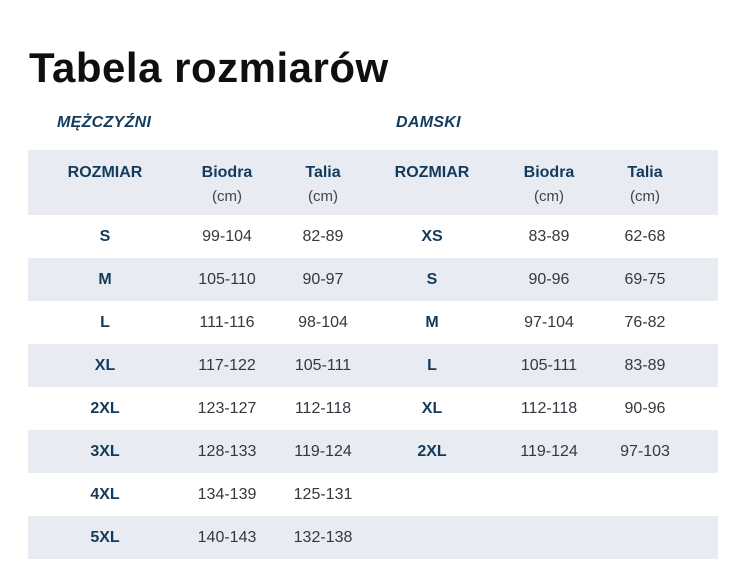  I want to click on men-hips: 99-104, so click(227, 236).